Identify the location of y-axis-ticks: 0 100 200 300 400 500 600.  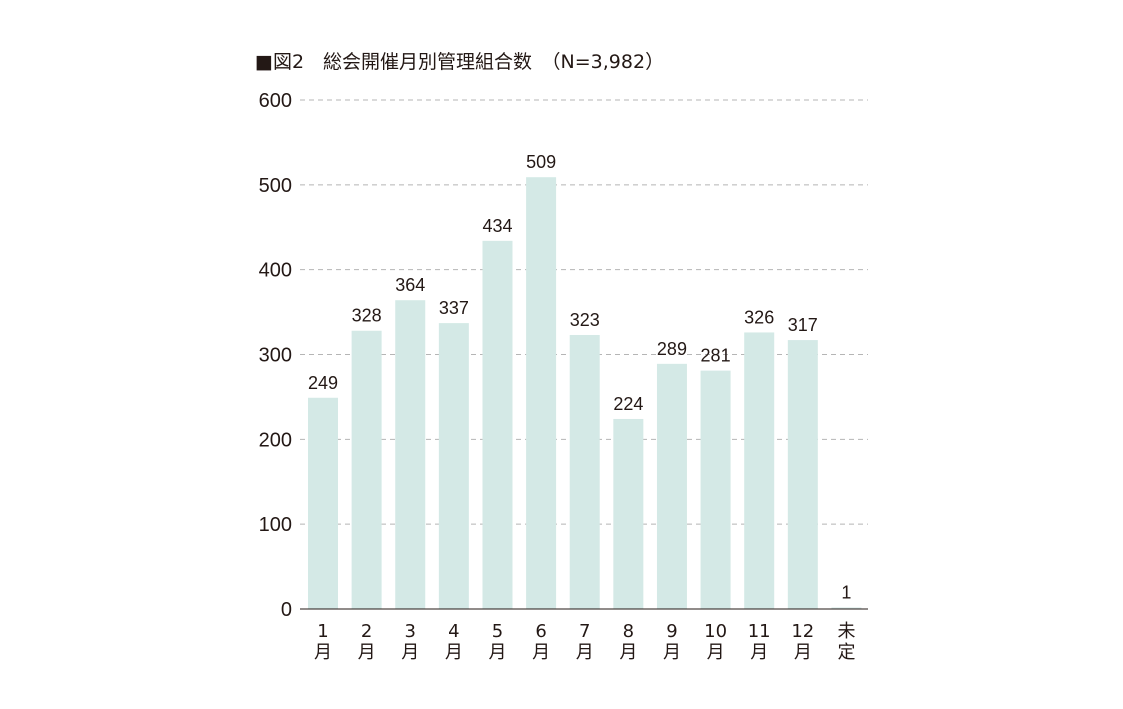
(275, 355).